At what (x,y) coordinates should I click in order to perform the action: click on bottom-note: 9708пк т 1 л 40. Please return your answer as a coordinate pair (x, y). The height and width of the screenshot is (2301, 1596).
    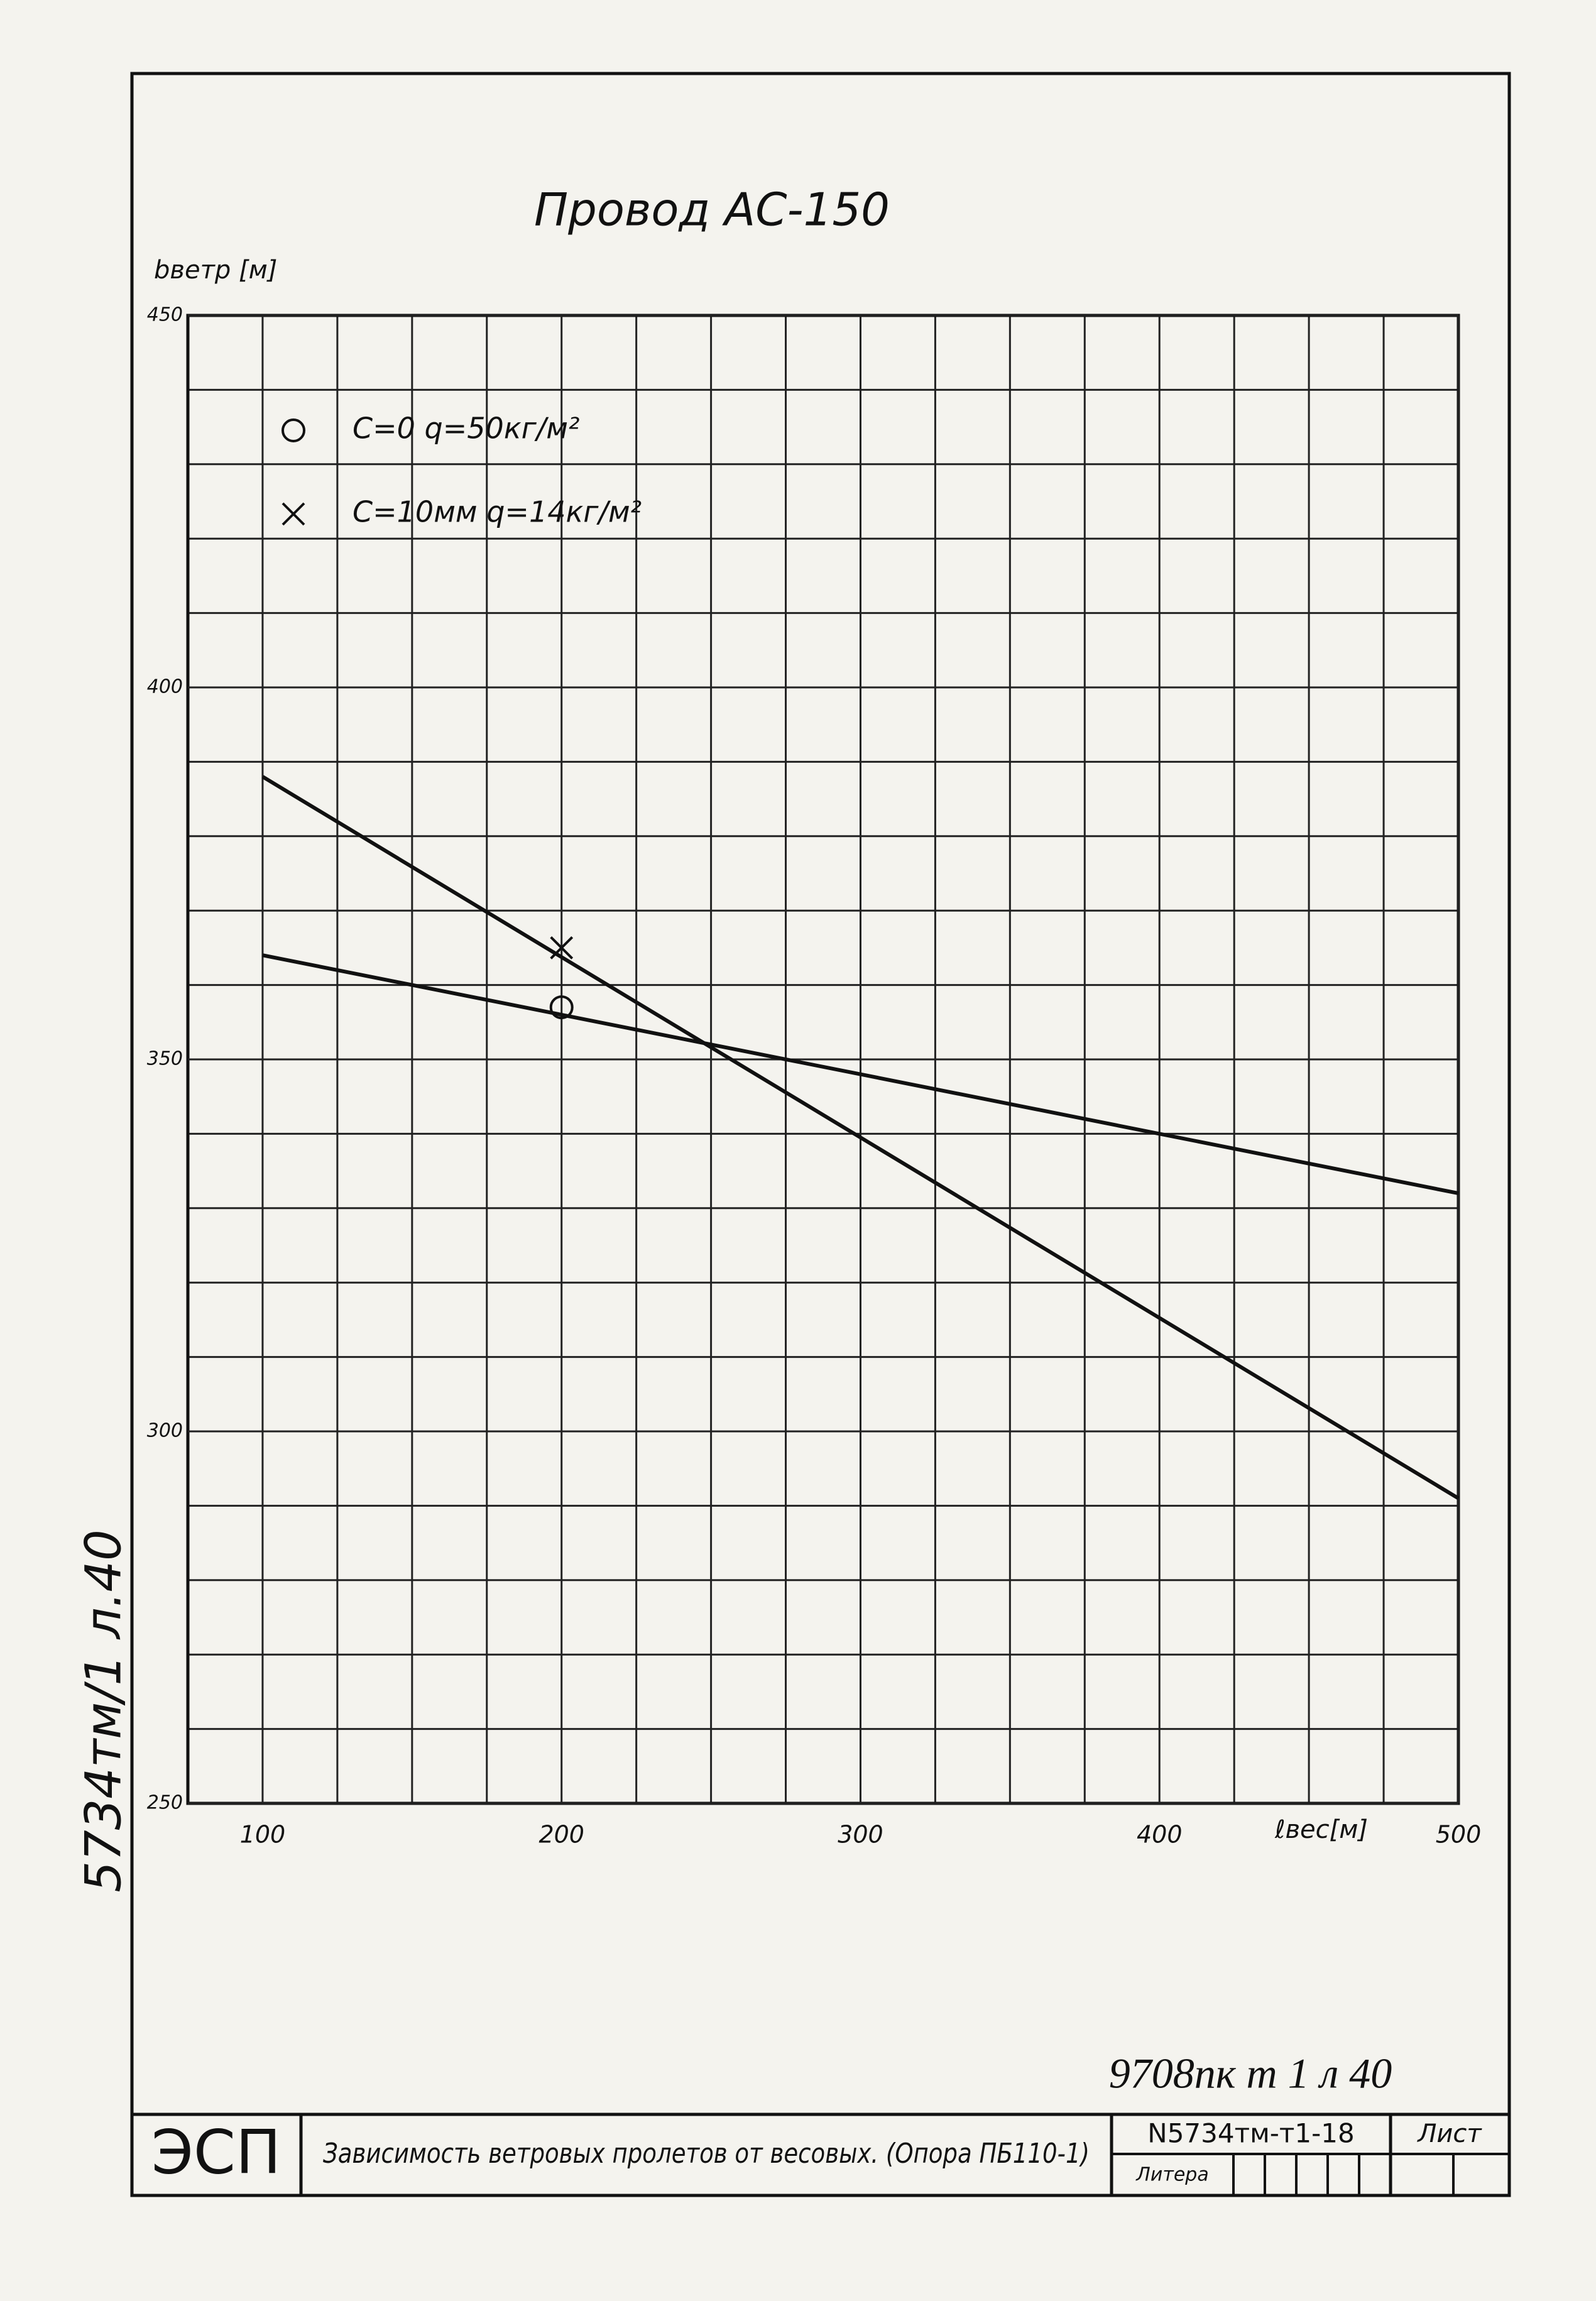
    Looking at the image, I should click on (1250, 2073).